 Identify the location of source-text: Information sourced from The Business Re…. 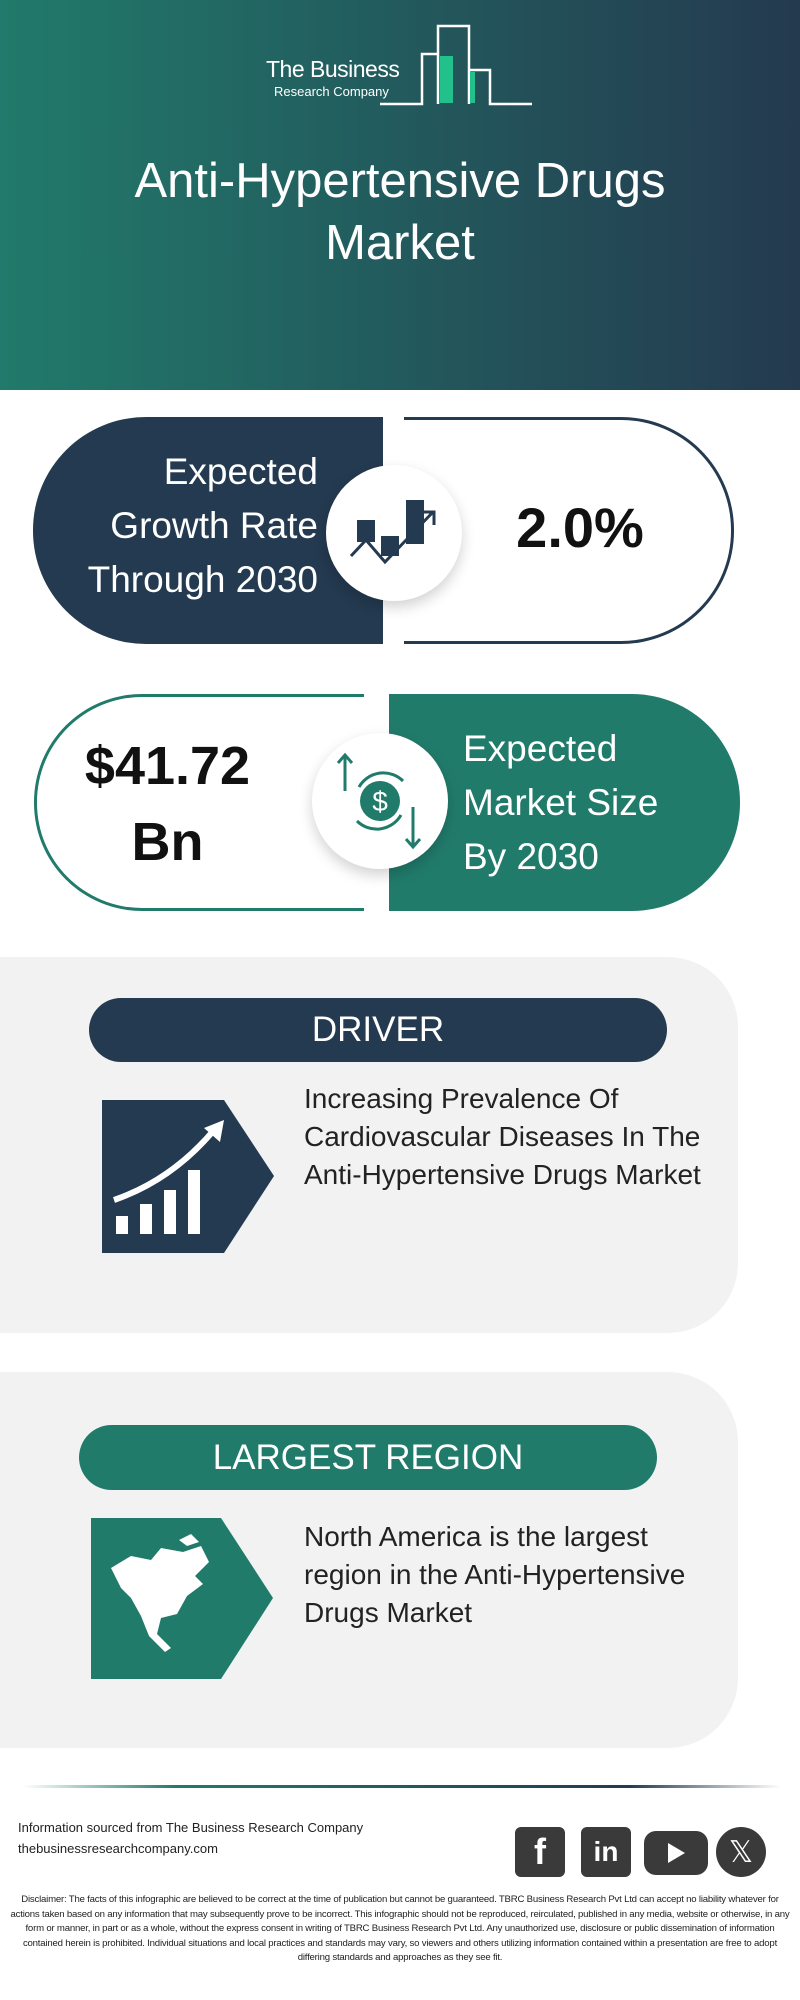
(191, 1827).